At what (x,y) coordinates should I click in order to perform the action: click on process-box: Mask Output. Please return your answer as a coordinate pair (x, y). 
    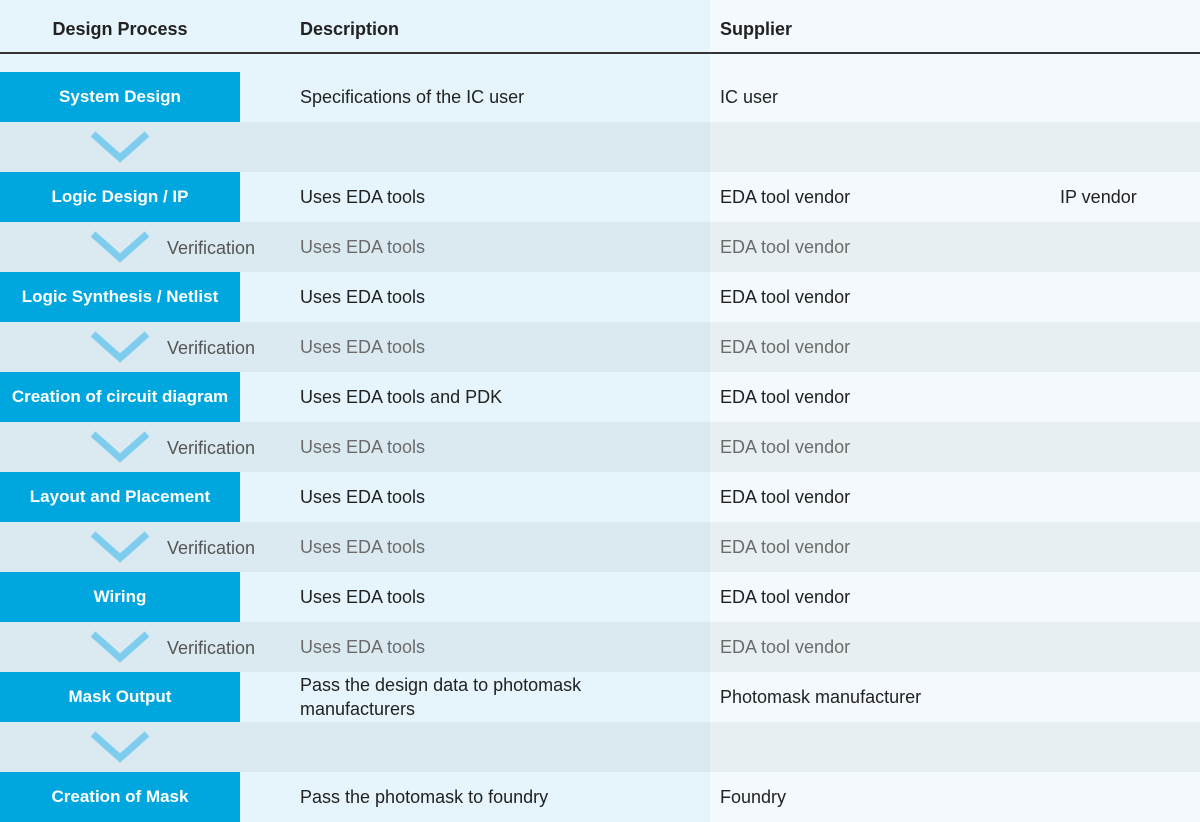
    Looking at the image, I should click on (120, 697).